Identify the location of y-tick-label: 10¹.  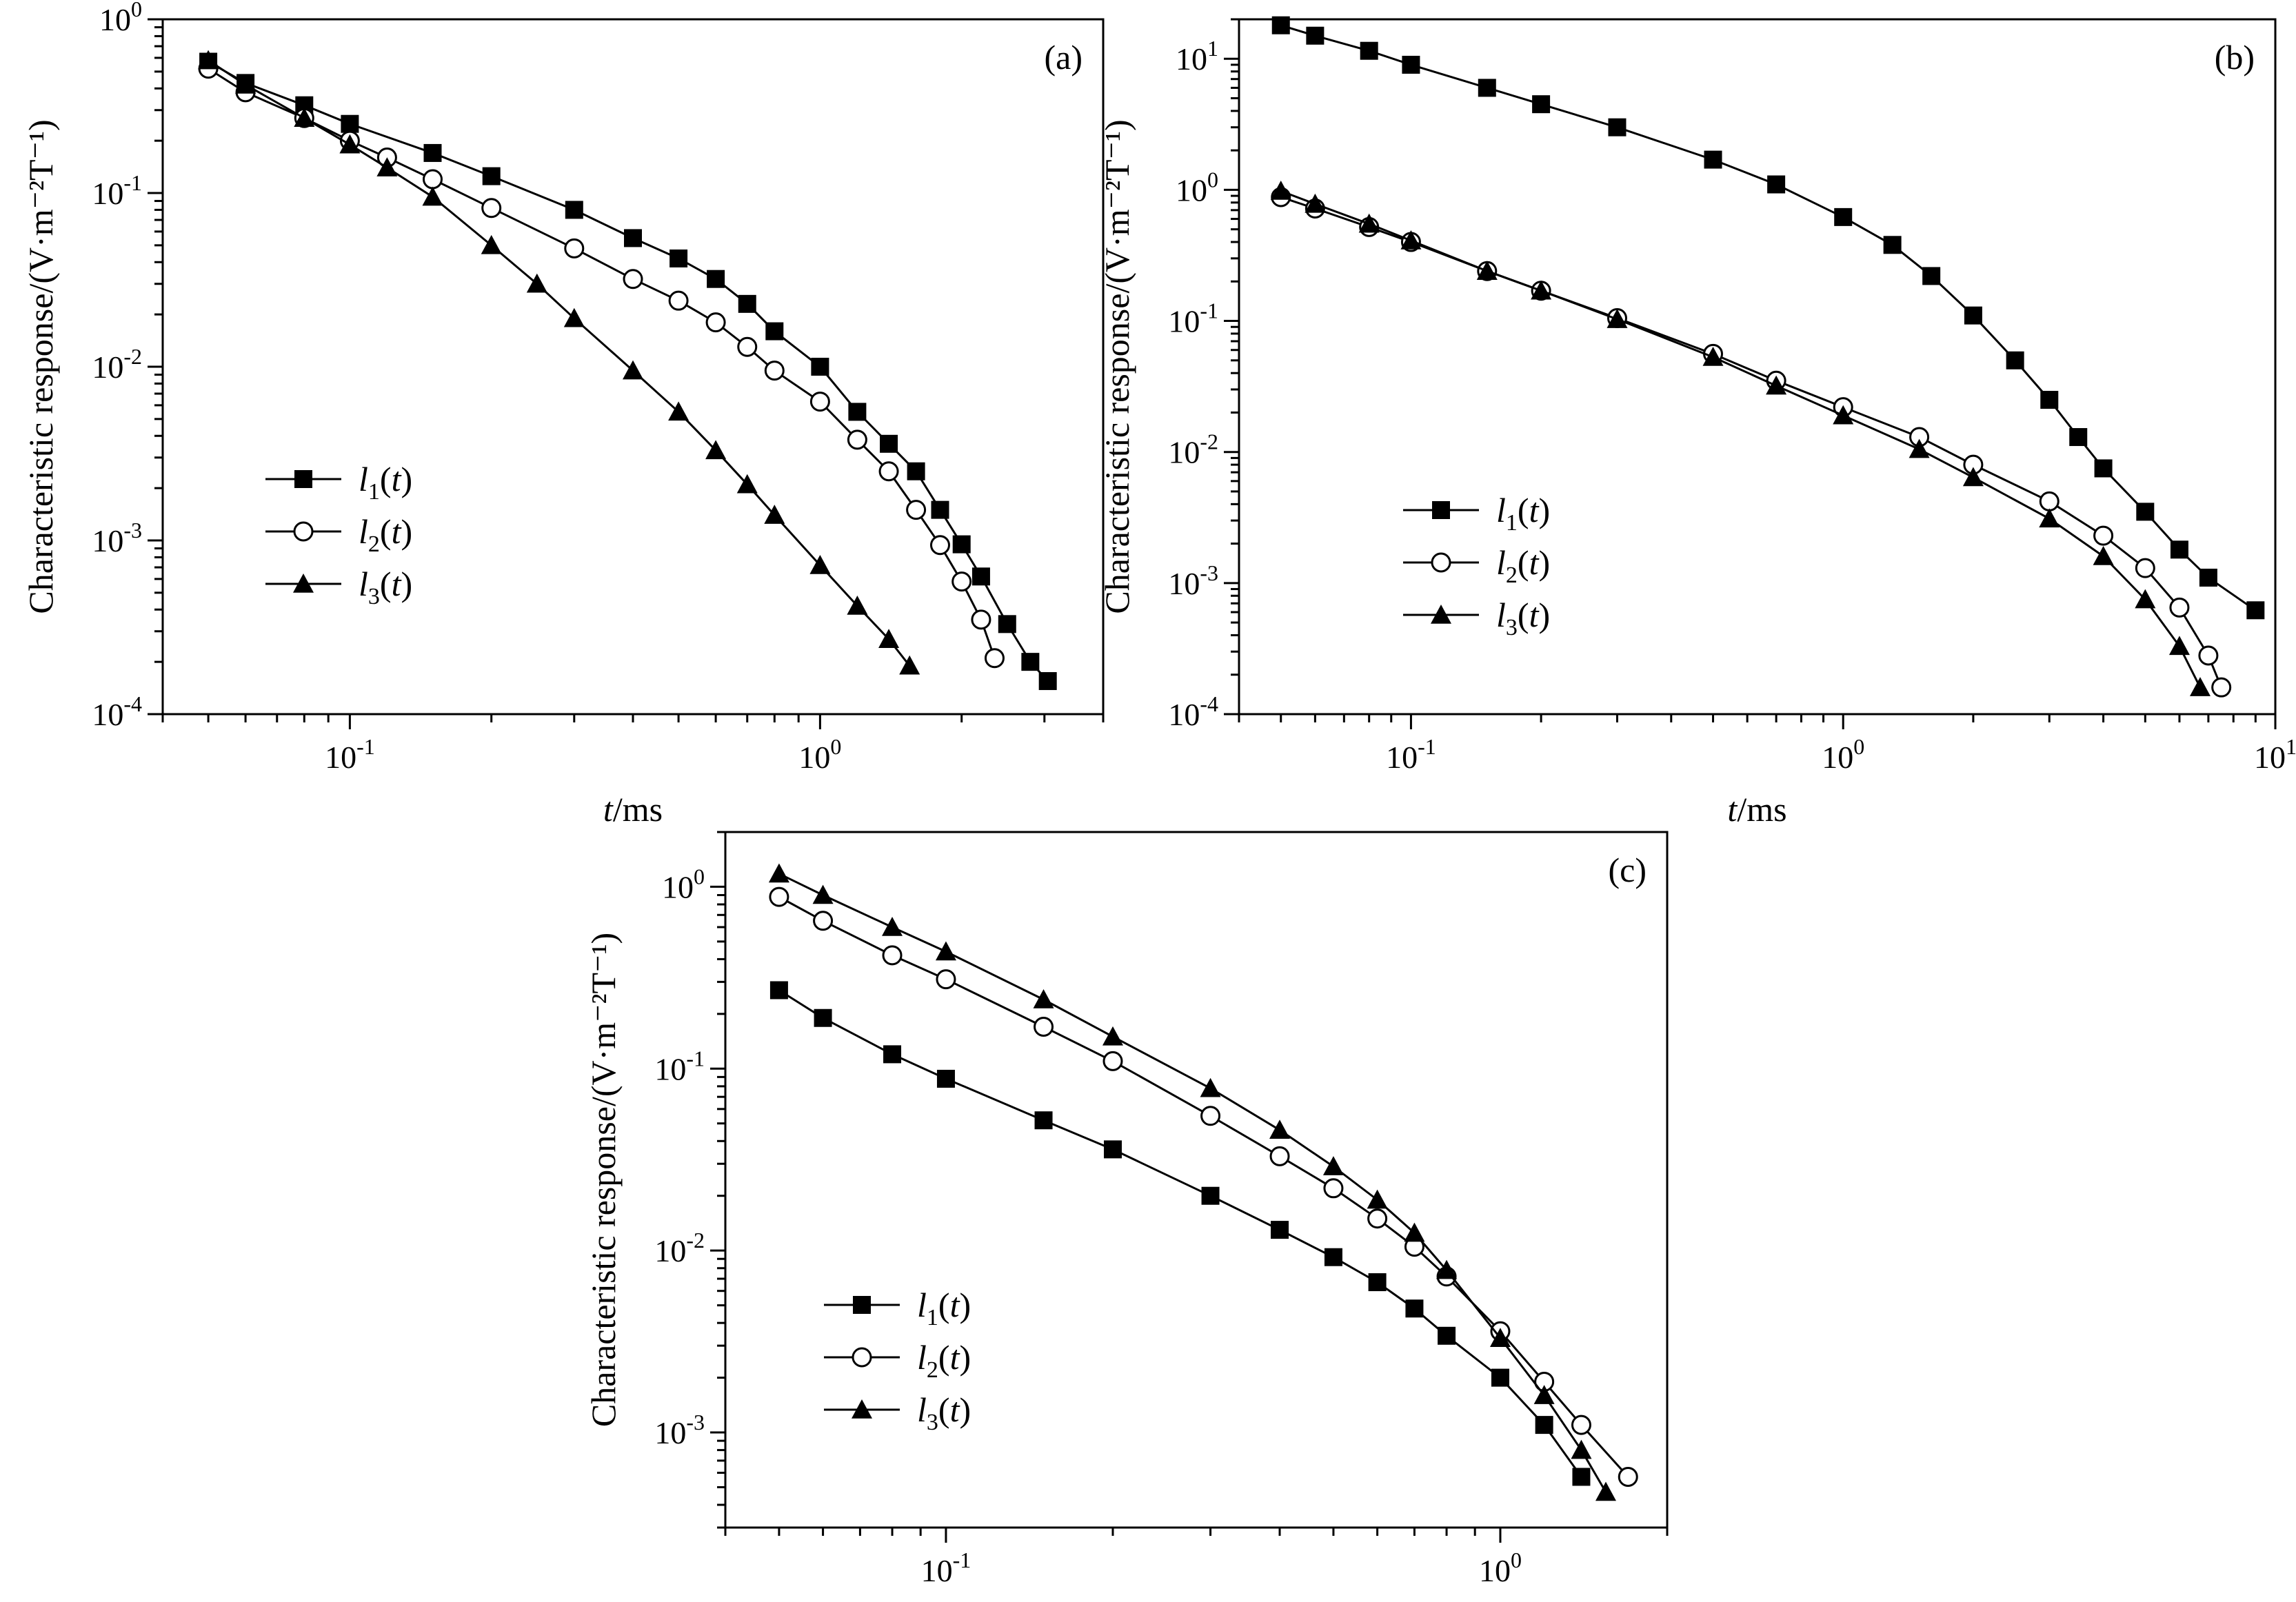
(1197, 56).